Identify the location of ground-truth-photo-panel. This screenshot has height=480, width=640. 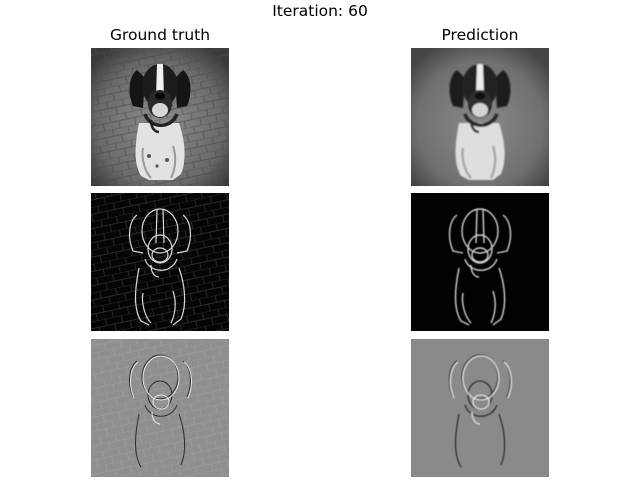
(160, 117).